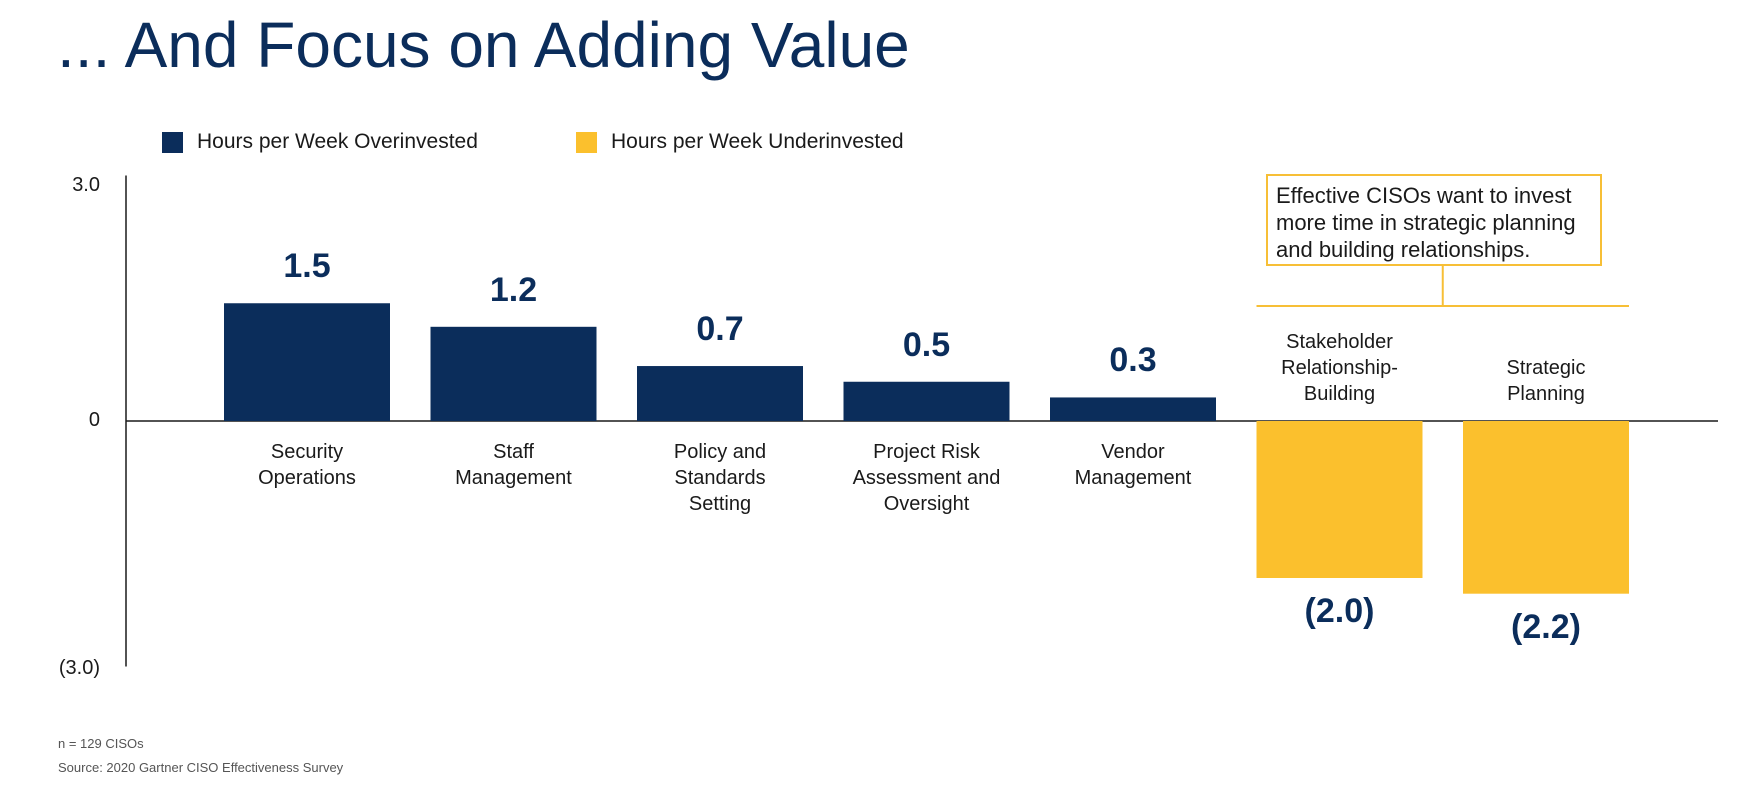 The image size is (1746, 788). What do you see at coordinates (101, 743) in the screenshot?
I see `sample-size-note: n = 129 CISOs` at bounding box center [101, 743].